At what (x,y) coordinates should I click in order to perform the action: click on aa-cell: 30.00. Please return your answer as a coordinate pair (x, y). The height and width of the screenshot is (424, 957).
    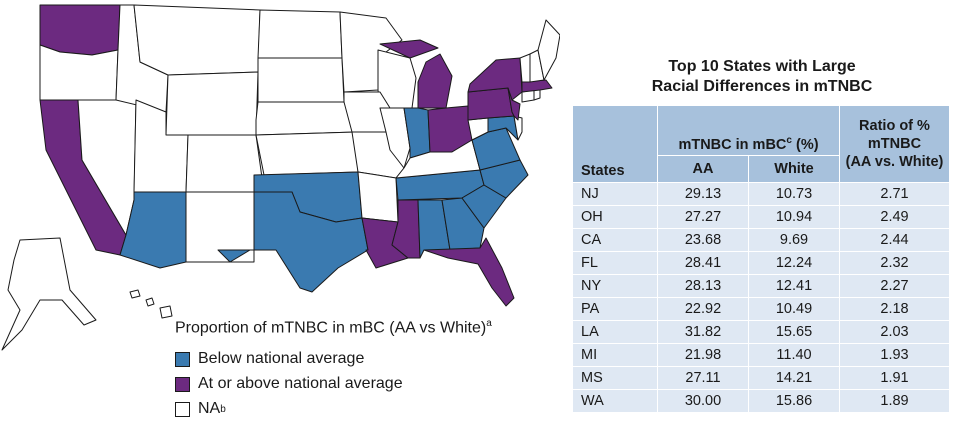
    Looking at the image, I should click on (703, 401).